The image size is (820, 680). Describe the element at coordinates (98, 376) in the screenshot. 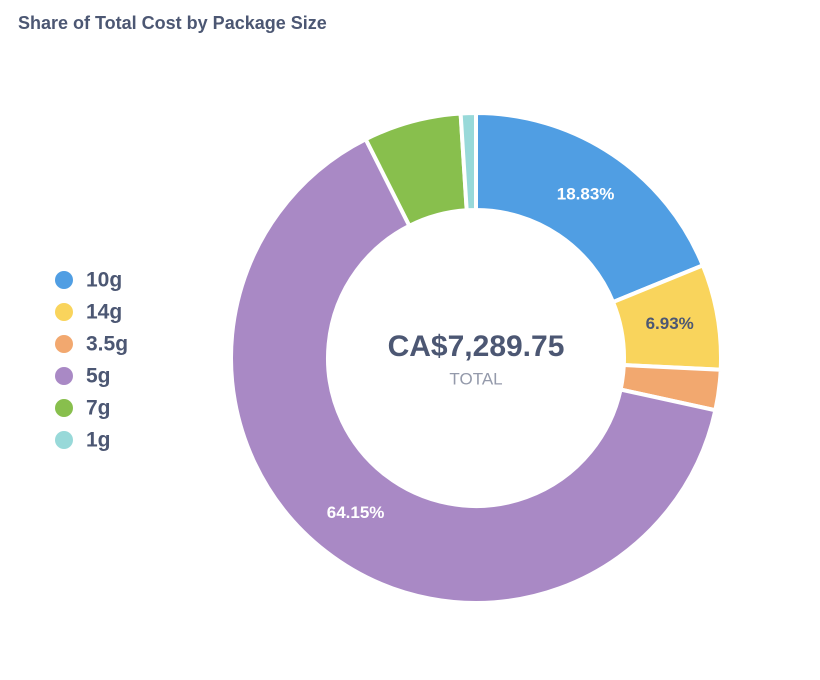

I see `legend-label: 5g` at that location.